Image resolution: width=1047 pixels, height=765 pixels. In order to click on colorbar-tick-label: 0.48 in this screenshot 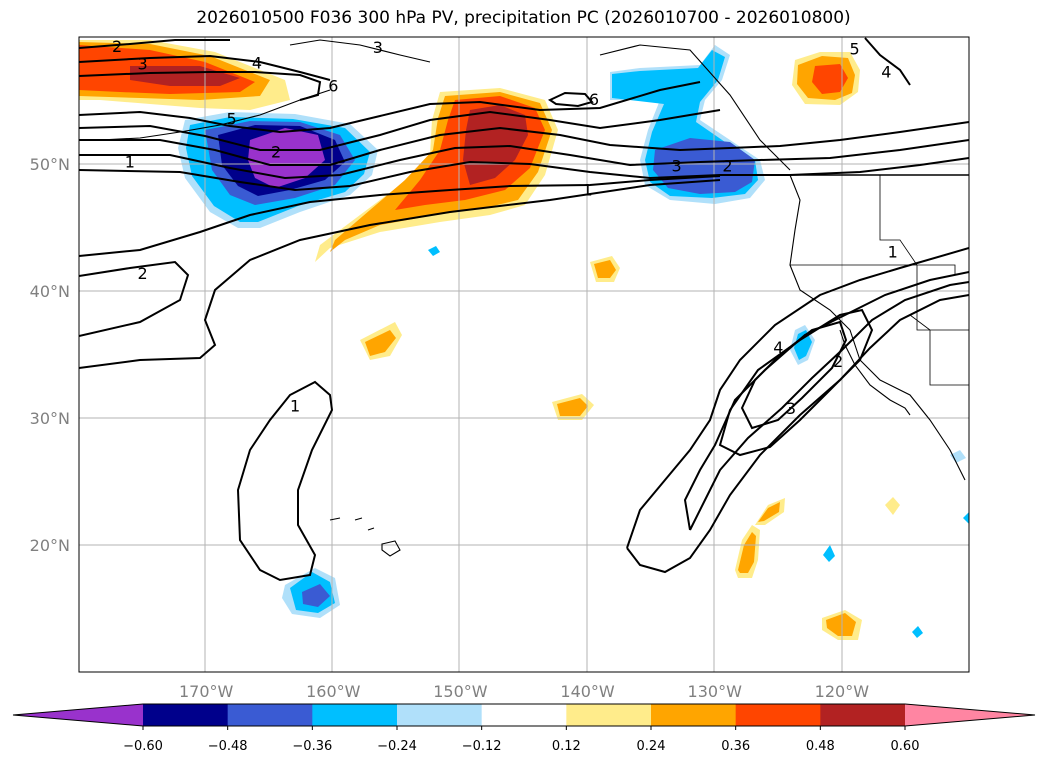, I will do `click(820, 746)`.